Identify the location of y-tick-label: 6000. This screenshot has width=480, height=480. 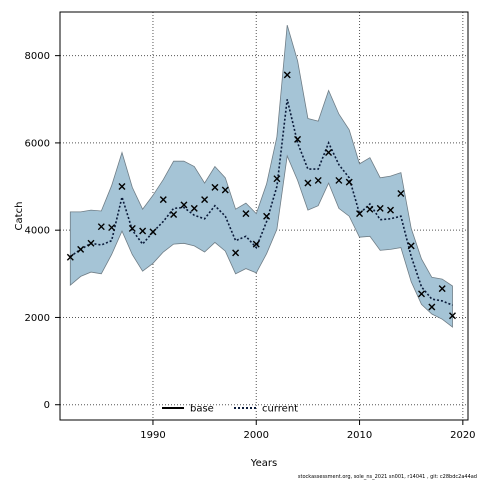
(37, 143).